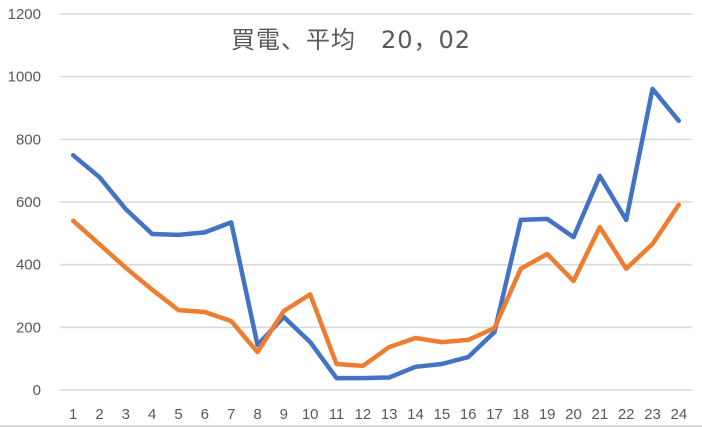 This screenshot has width=702, height=427. What do you see at coordinates (573, 414) in the screenshot?
I see `x-tick-label: 20` at bounding box center [573, 414].